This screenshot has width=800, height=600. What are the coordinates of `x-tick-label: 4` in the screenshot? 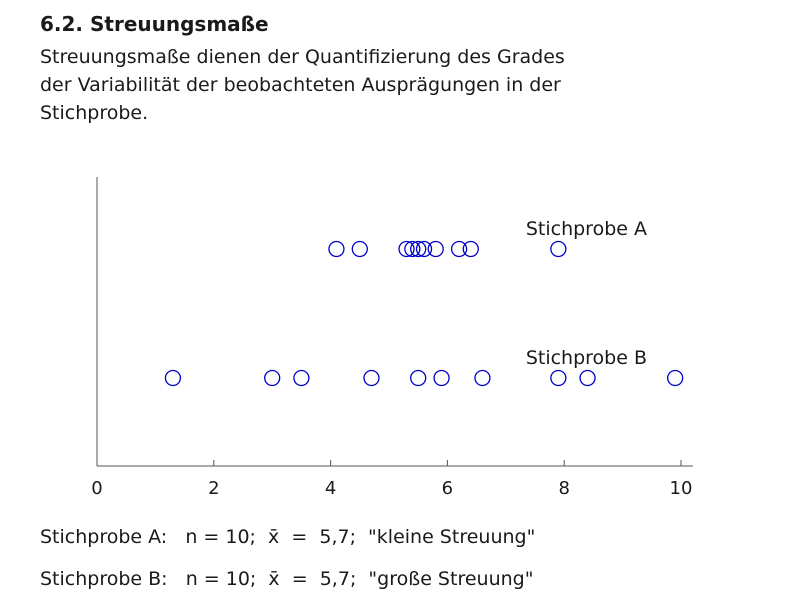 It's located at (330, 488).